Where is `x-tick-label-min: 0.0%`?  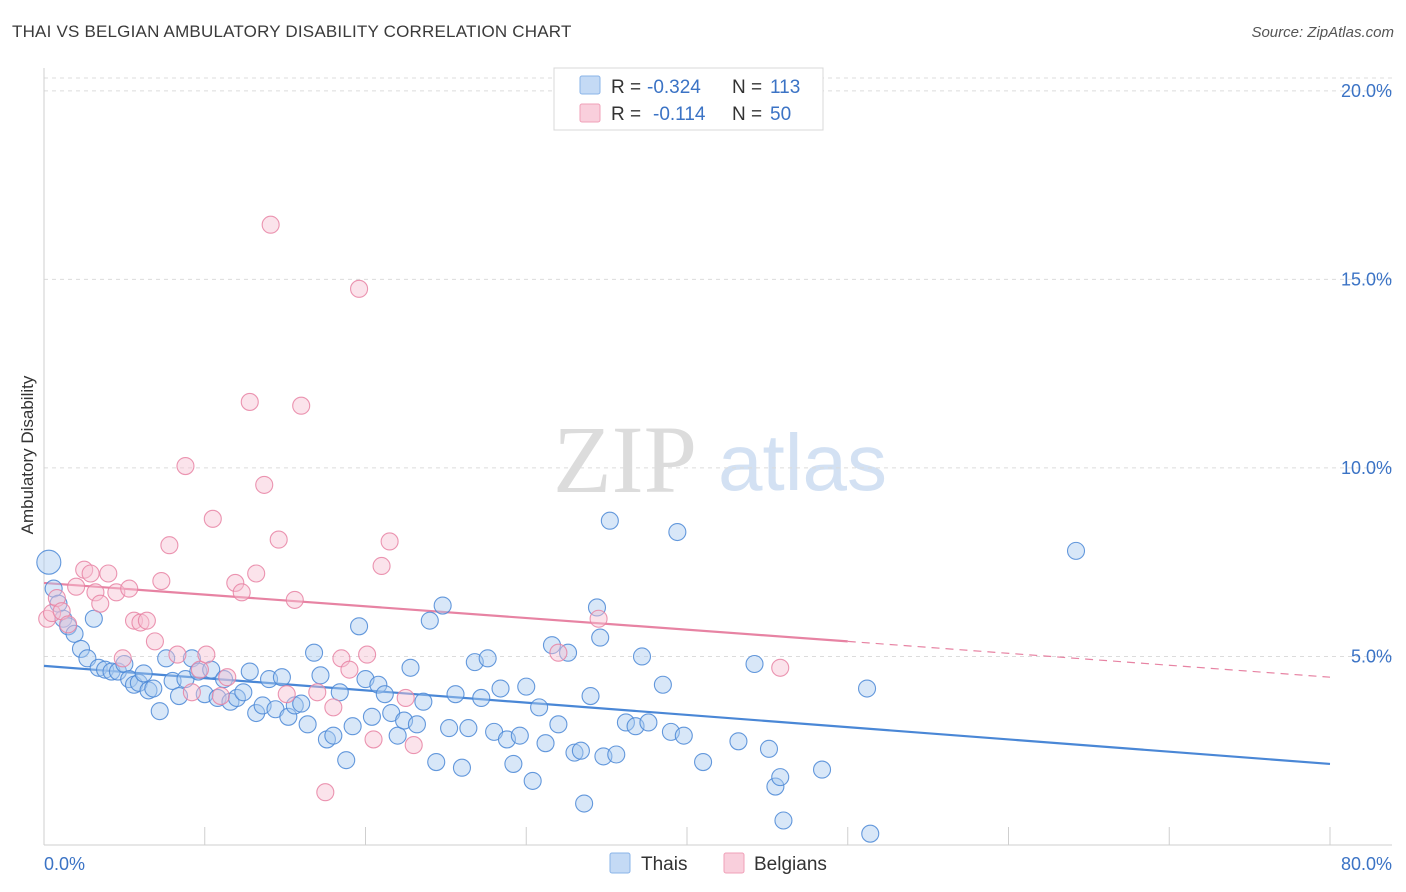 x-tick-label-min: 0.0% is located at coordinates (64, 864).